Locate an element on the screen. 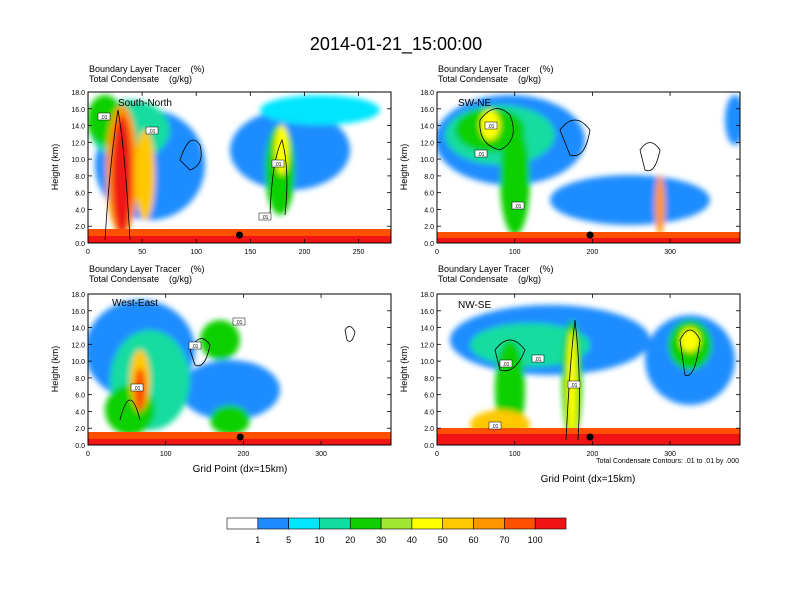 This screenshot has width=792, height=612. location-marker is located at coordinates (590, 437).